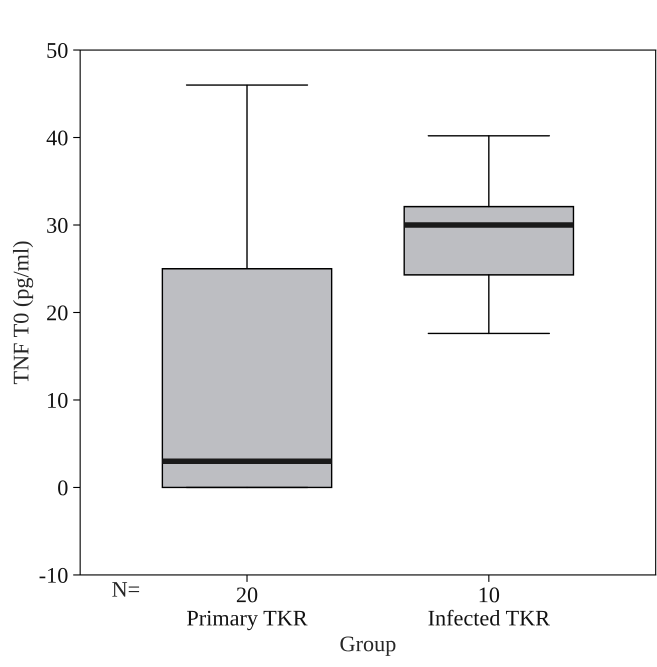 Image resolution: width=657 pixels, height=667 pixels. Describe the element at coordinates (489, 606) in the screenshot. I see `x-tick-label: 10 Infected TKR` at that location.